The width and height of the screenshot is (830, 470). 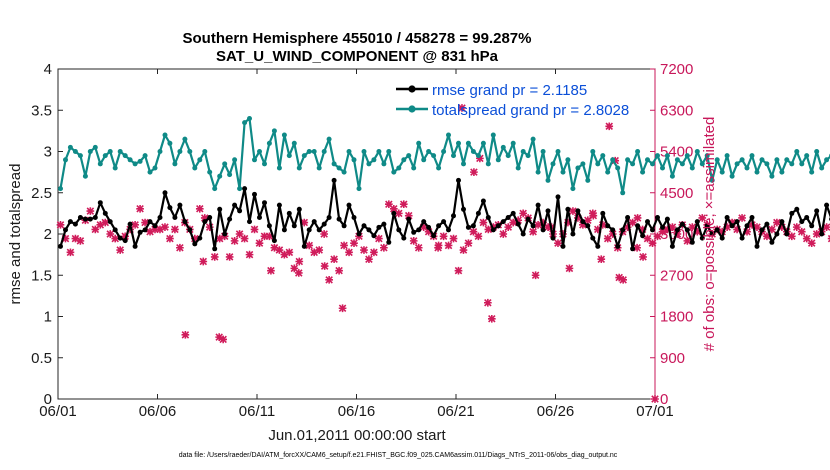 What do you see at coordinates (41, 275) in the screenshot?
I see `y-left-tick-label: 1.5` at bounding box center [41, 275].